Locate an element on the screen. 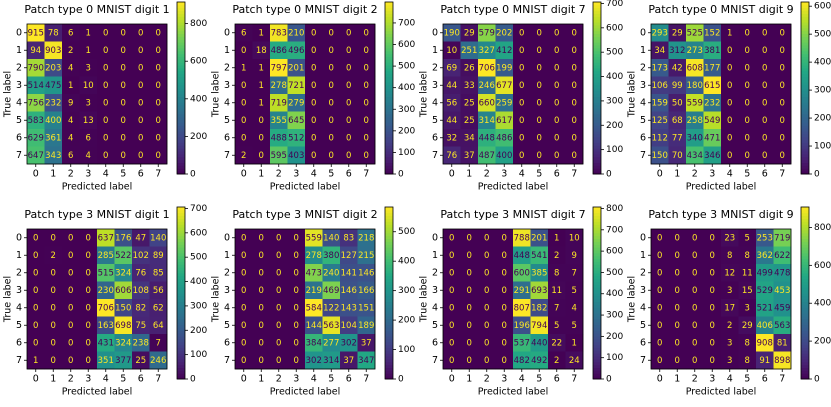  cell-value: 459 is located at coordinates (782, 308).